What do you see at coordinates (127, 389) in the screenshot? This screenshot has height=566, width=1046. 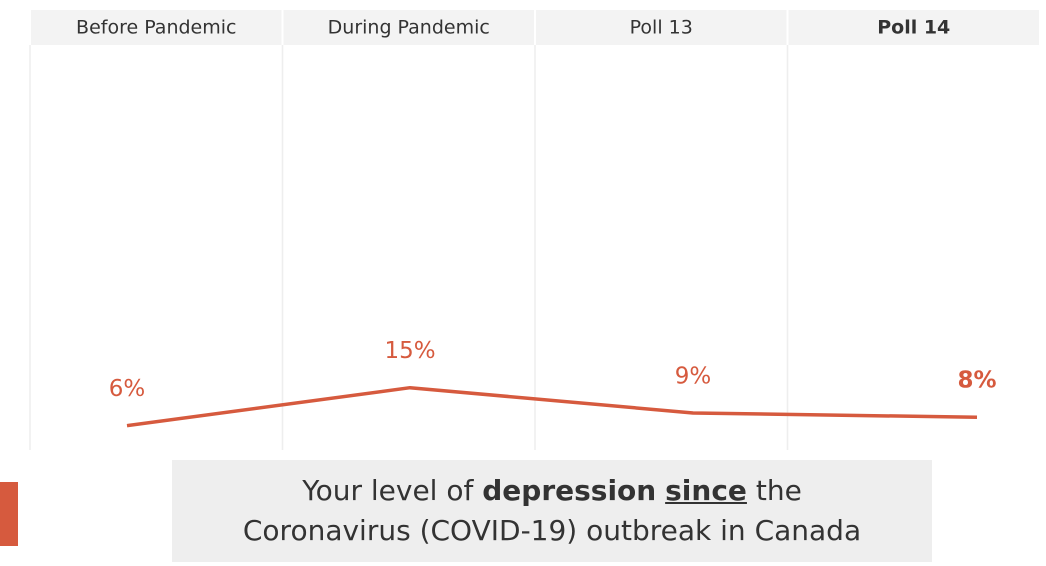 I see `data-label: 6%` at bounding box center [127, 389].